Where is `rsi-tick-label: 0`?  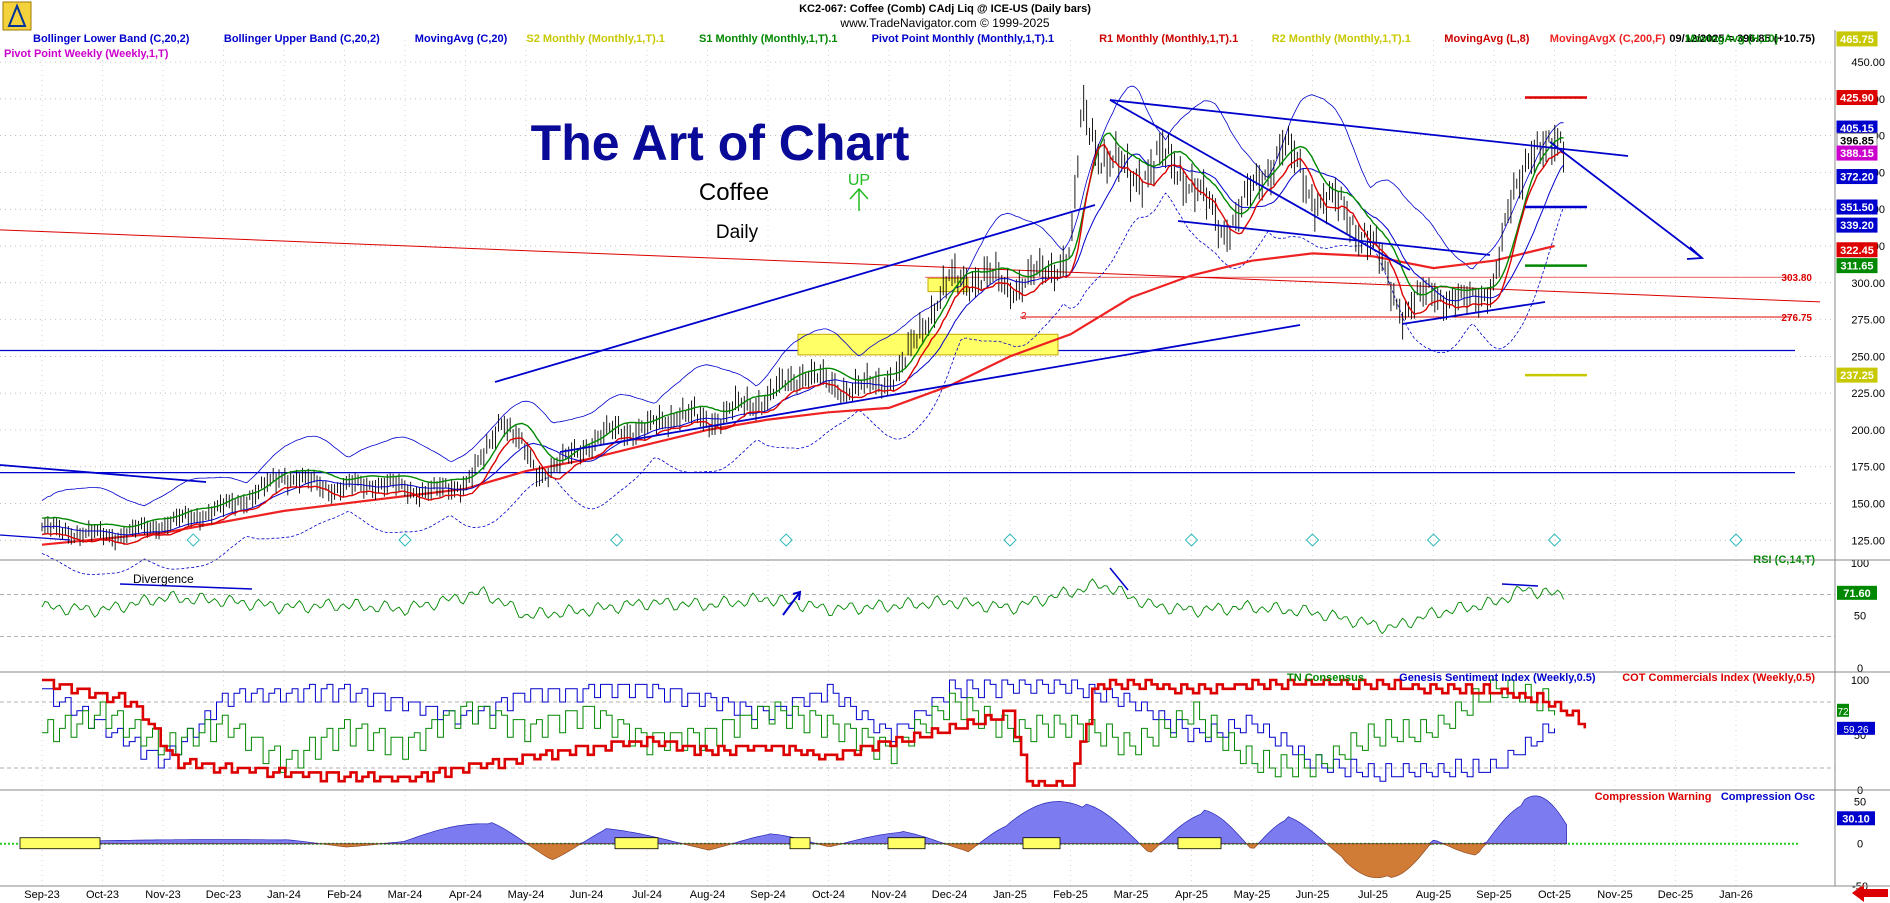
rsi-tick-label: 0 is located at coordinates (1860, 669).